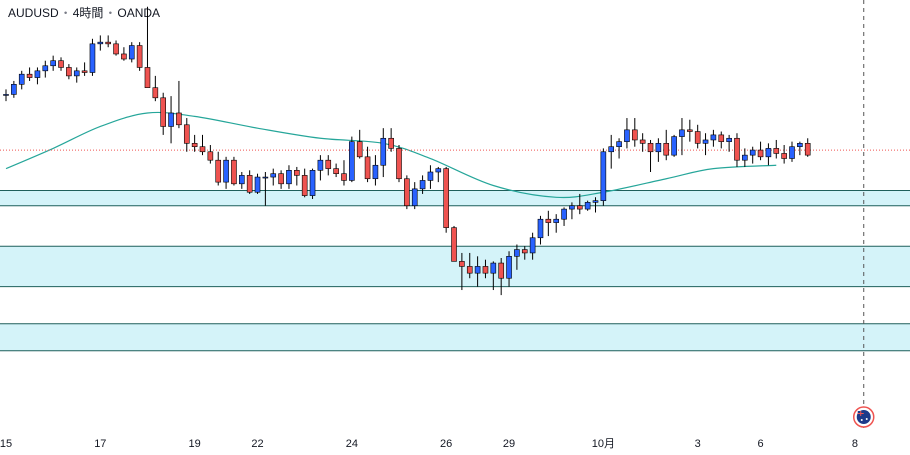 The image size is (910, 455). I want to click on support-zone, so click(455, 198).